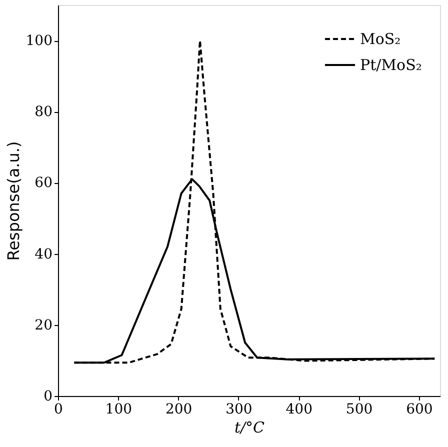  What do you see at coordinates (43, 112) in the screenshot?
I see `y-tick-label: 80` at bounding box center [43, 112].